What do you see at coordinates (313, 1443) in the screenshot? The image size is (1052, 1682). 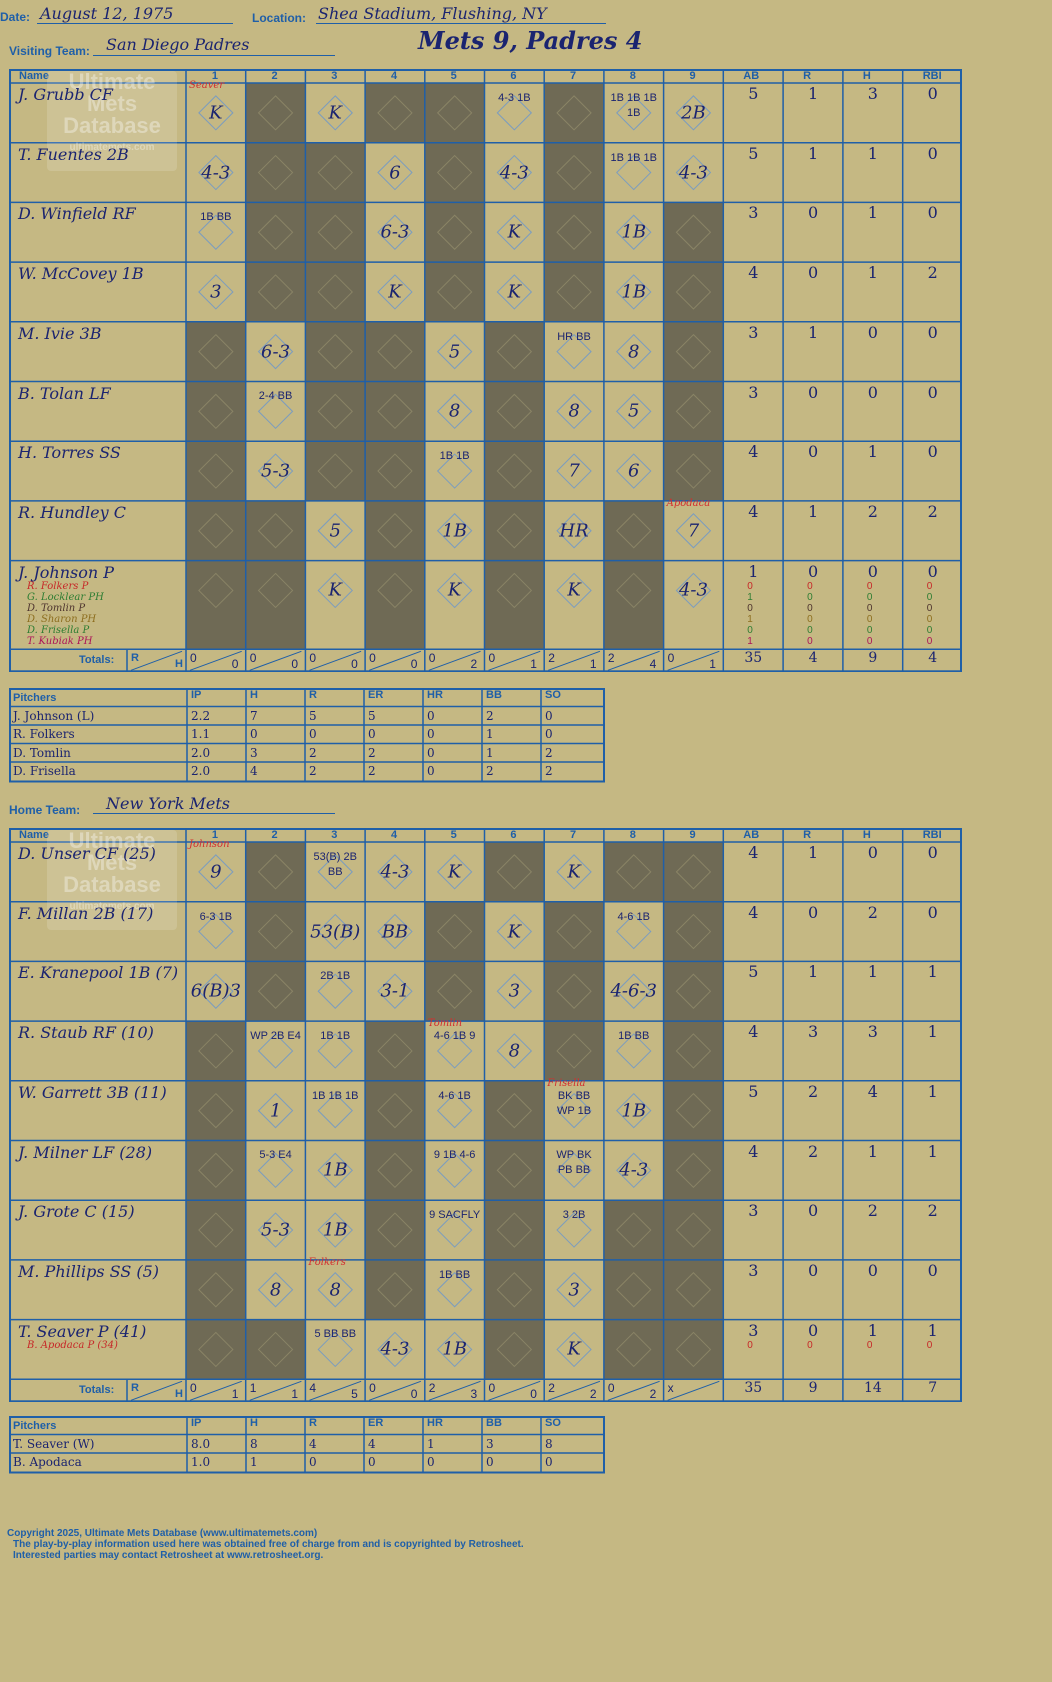 I see `pitcher-stat: 4` at bounding box center [313, 1443].